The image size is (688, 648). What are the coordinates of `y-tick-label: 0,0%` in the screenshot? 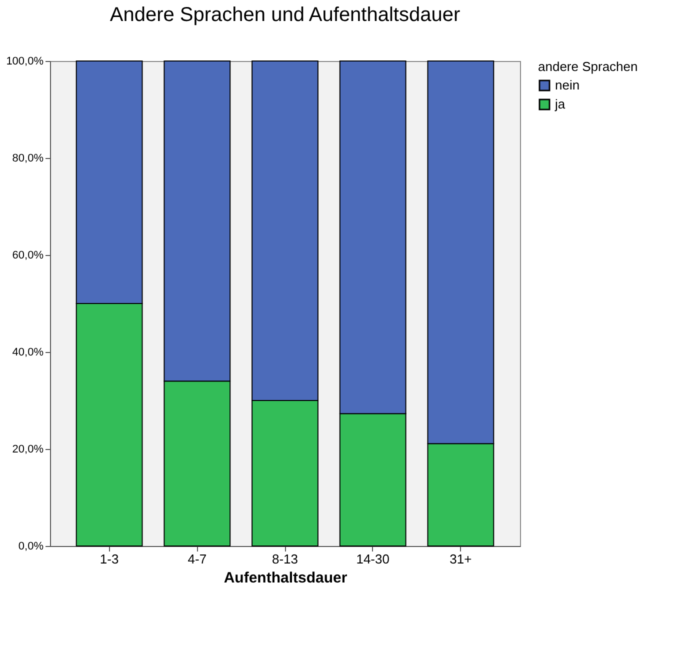 It's located at (31, 546).